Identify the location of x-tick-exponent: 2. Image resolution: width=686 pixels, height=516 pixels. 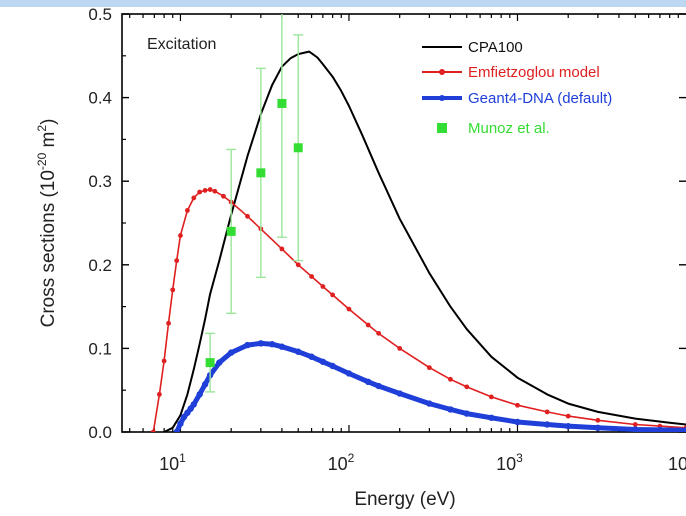
(351, 458).